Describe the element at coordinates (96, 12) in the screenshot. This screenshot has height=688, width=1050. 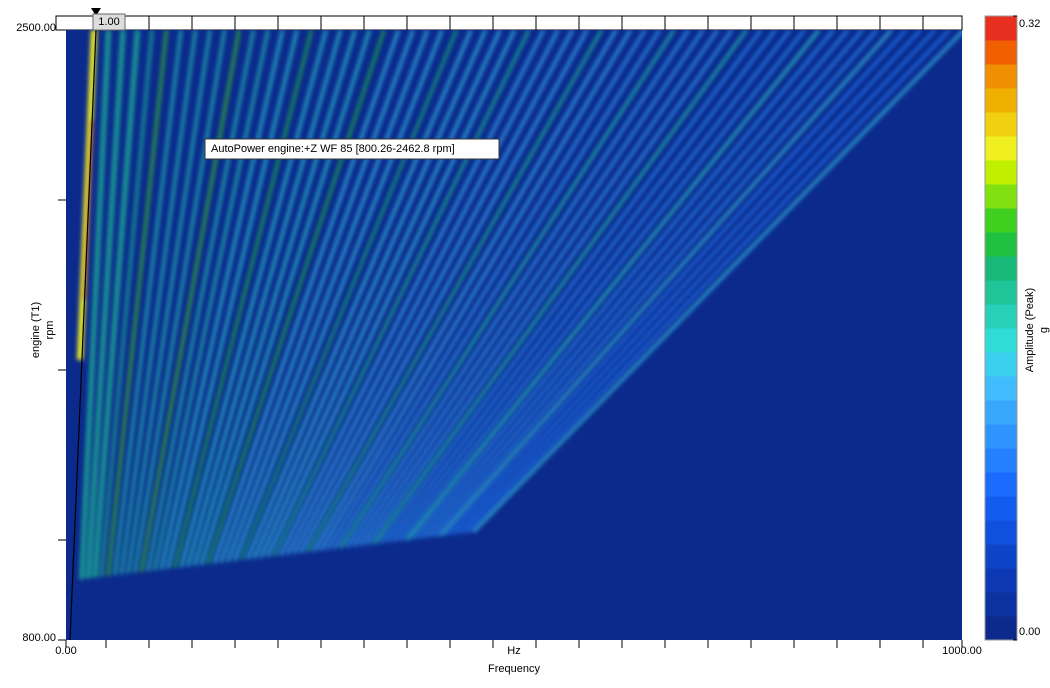
I see `cursor-marker` at that location.